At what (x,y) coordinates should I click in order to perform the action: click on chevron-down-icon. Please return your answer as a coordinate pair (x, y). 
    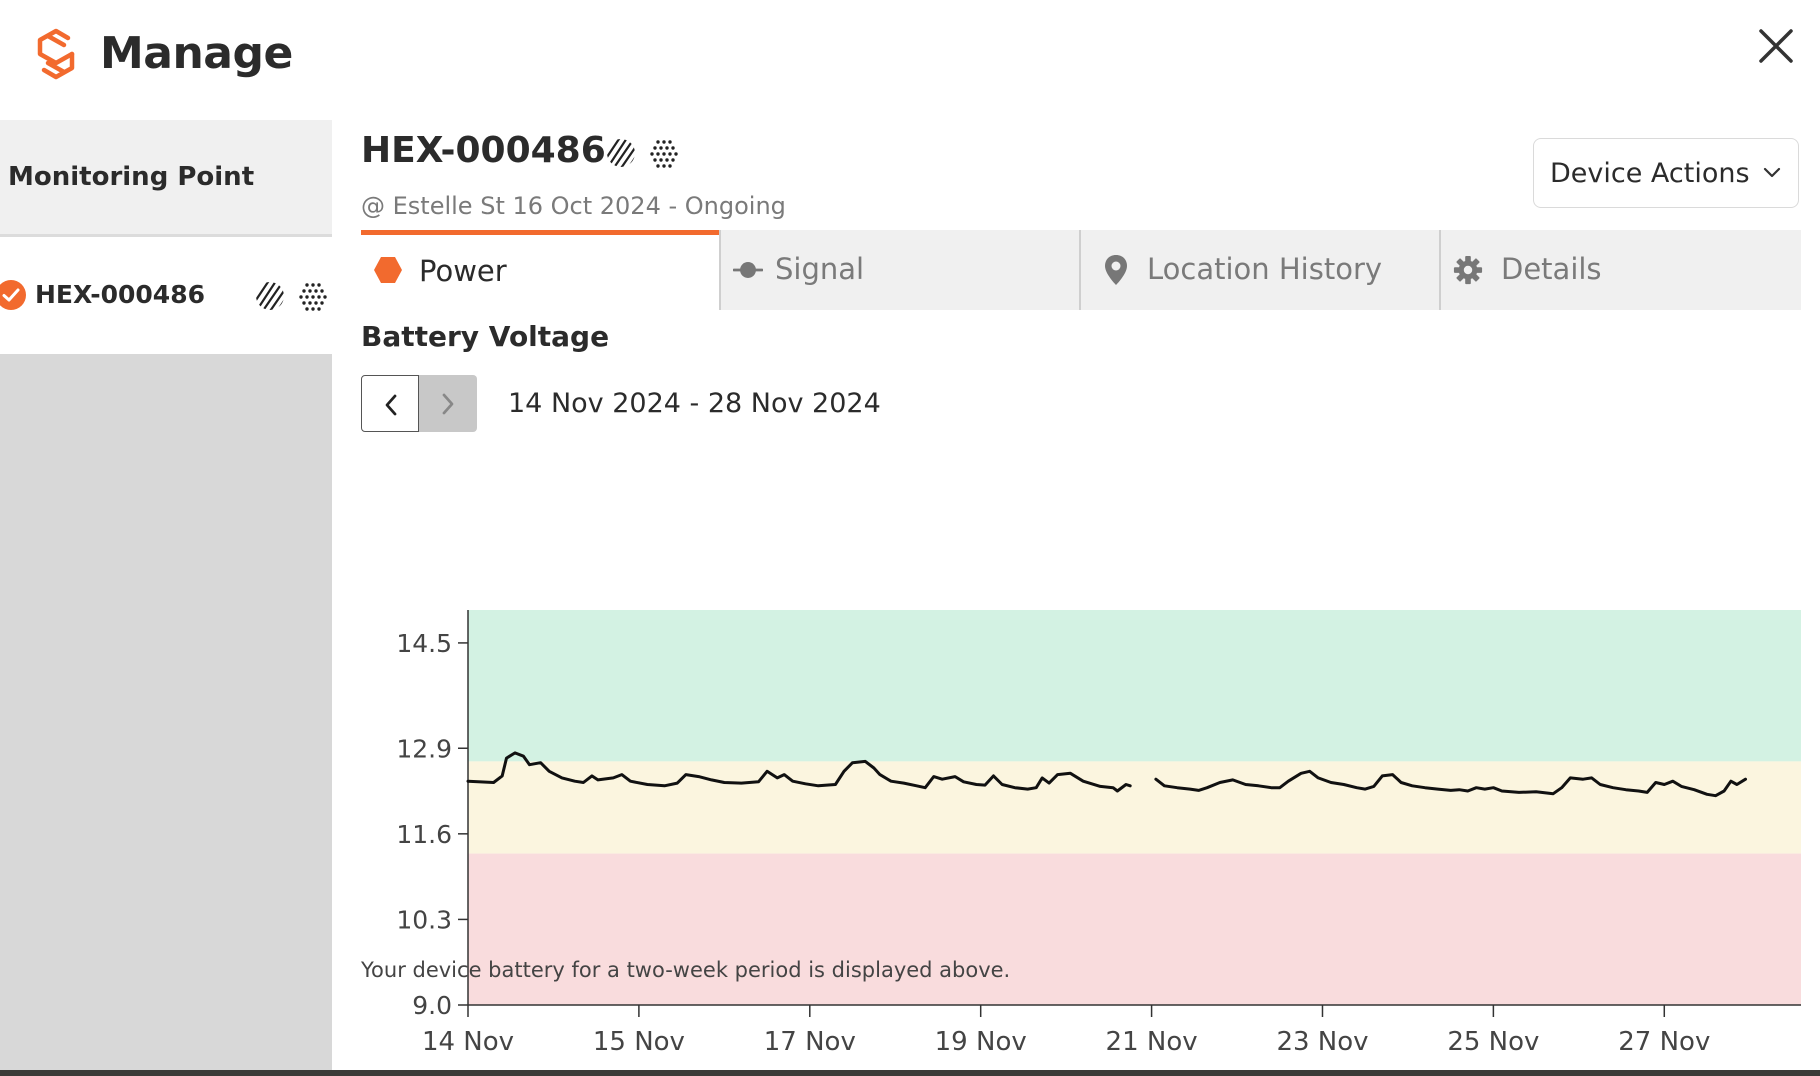
    Looking at the image, I should click on (1772, 172).